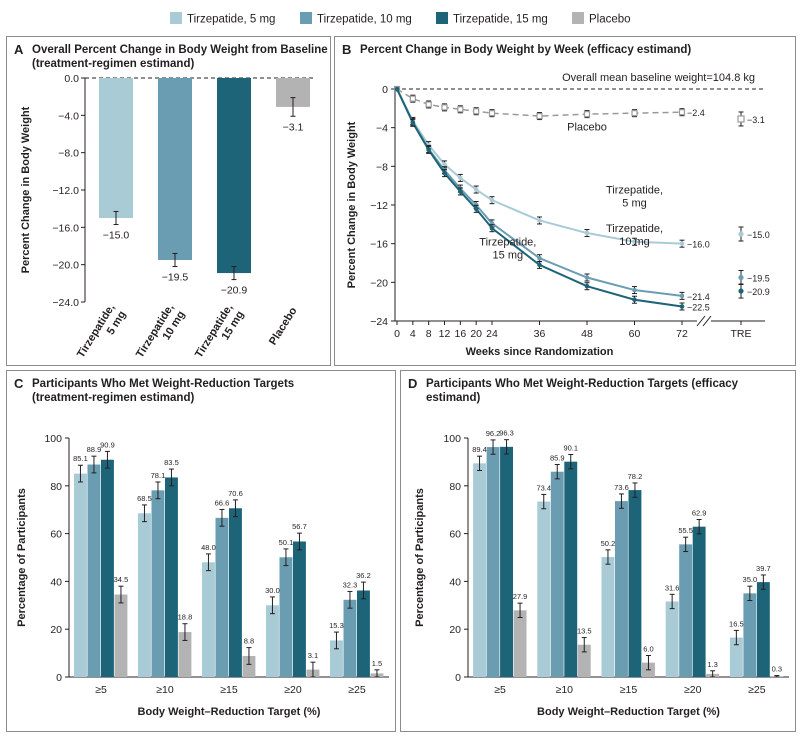  I want to click on data-label: 27.9, so click(520, 596).